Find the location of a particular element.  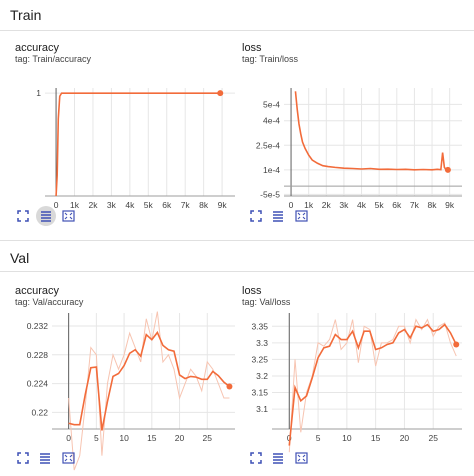

y-tick-label: 3.15 is located at coordinates (259, 393).